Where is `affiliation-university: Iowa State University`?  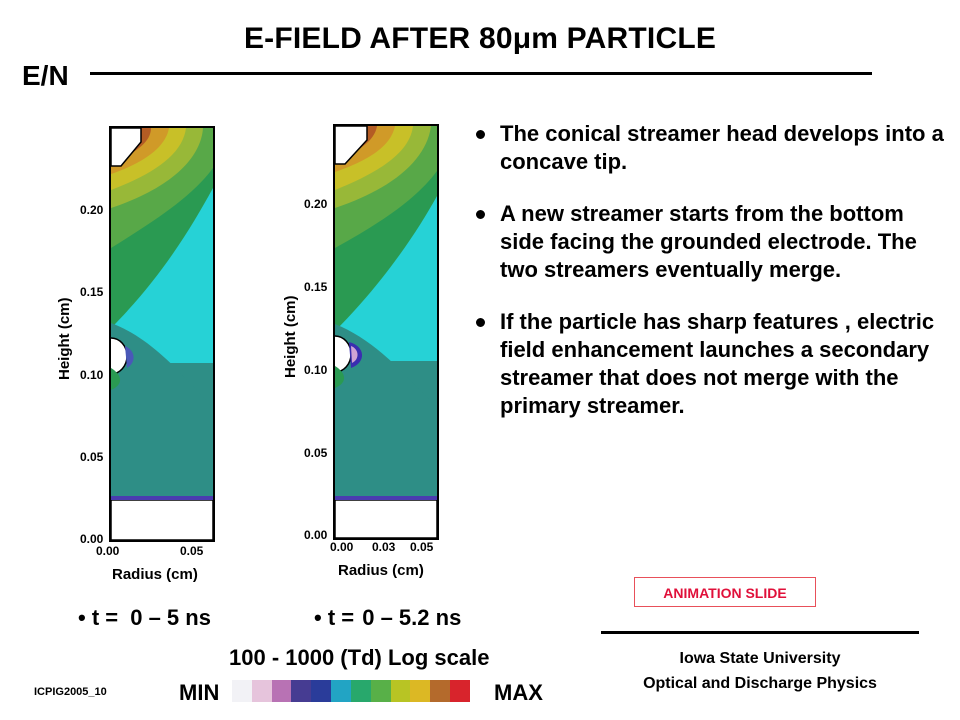
affiliation-university: Iowa State University is located at coordinates (760, 658).